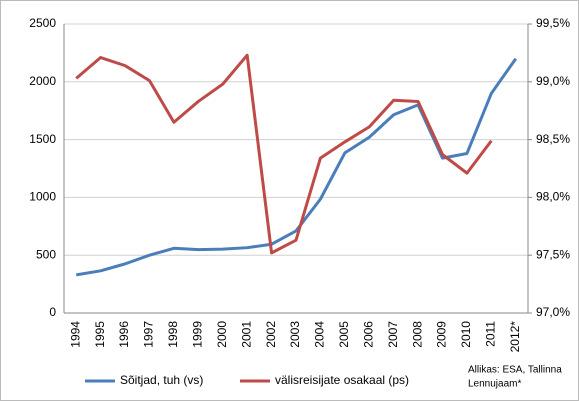  What do you see at coordinates (515, 337) in the screenshot?
I see `x-tick-label: 2012*` at bounding box center [515, 337].